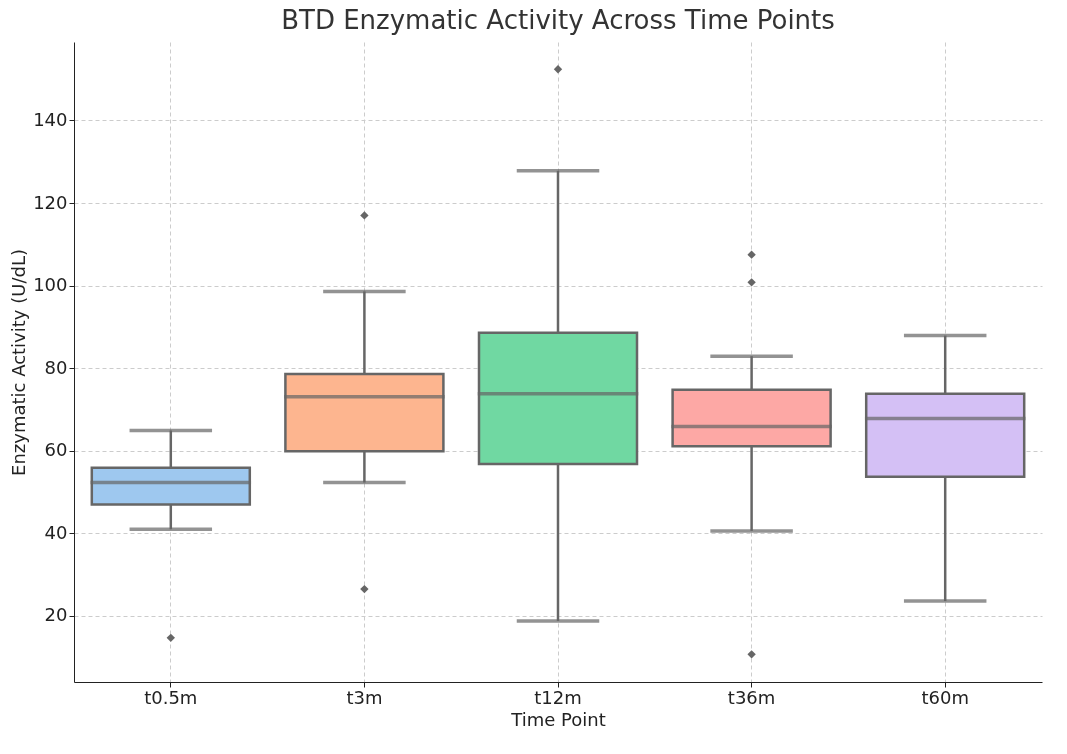 The width and height of the screenshot is (1067, 754). Describe the element at coordinates (945, 697) in the screenshot. I see `x-tick-label: t60m` at that location.